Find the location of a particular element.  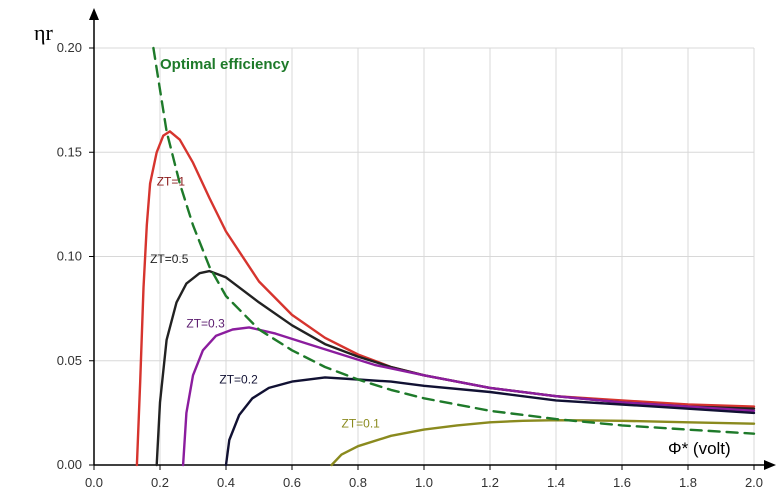

y-axis-arrow is located at coordinates (94, 14).